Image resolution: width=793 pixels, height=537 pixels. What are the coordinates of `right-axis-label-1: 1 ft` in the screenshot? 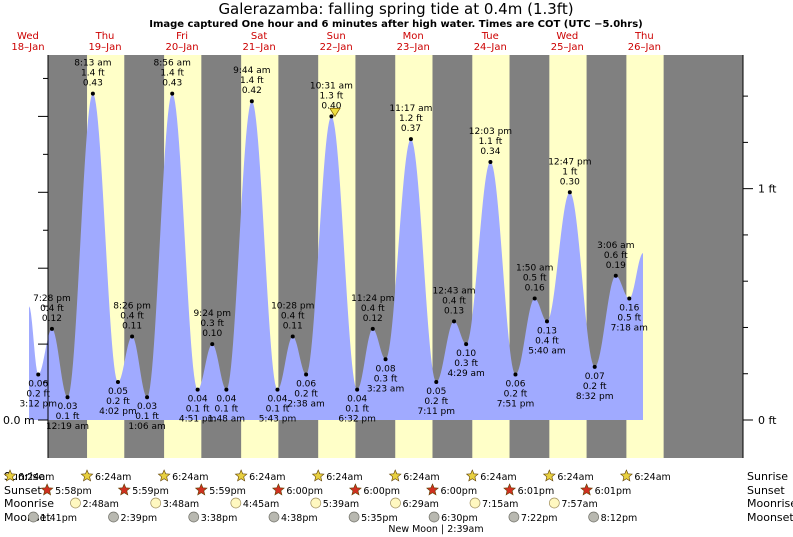 It's located at (767, 189).